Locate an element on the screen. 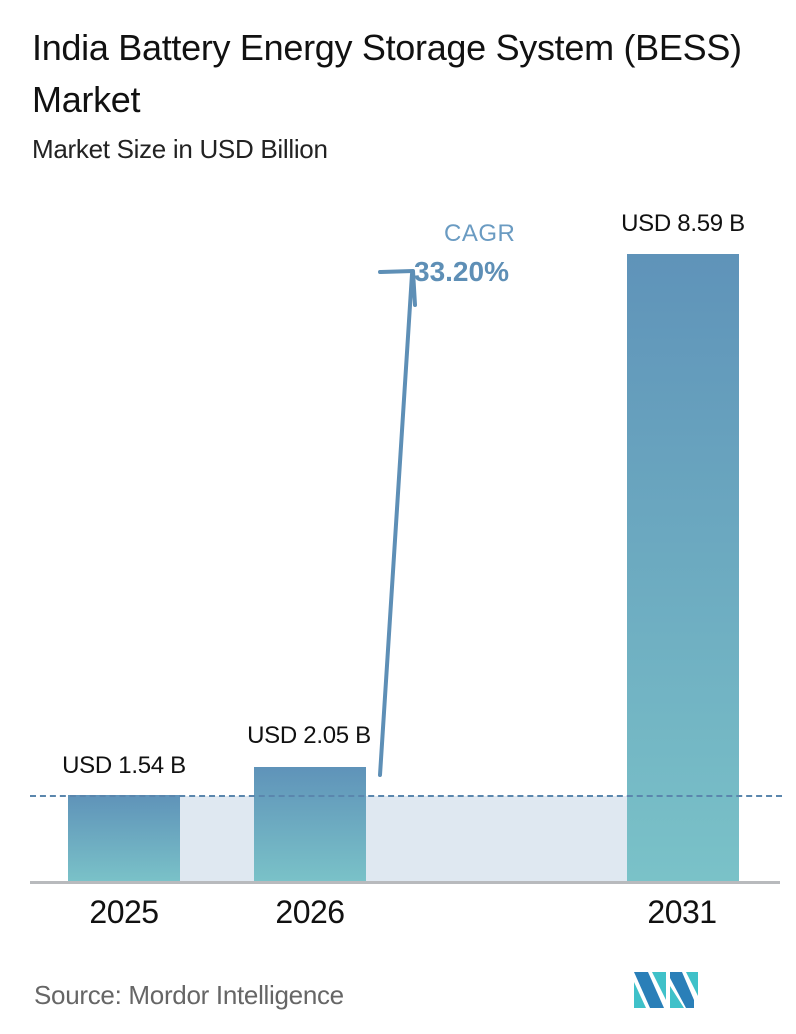  x-label-2031: 2031 is located at coordinates (682, 912).